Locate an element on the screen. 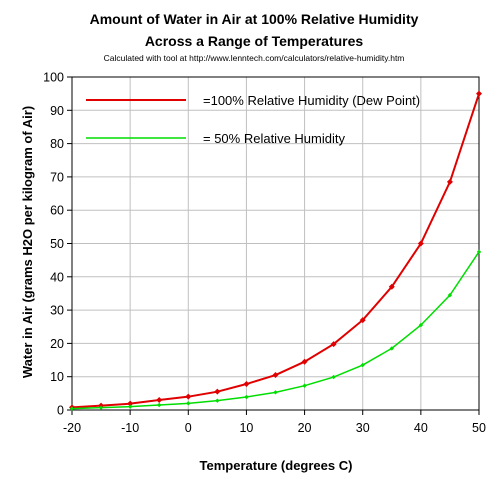  chart-title-line2: Across a Range of Temperatures is located at coordinates (254, 41).